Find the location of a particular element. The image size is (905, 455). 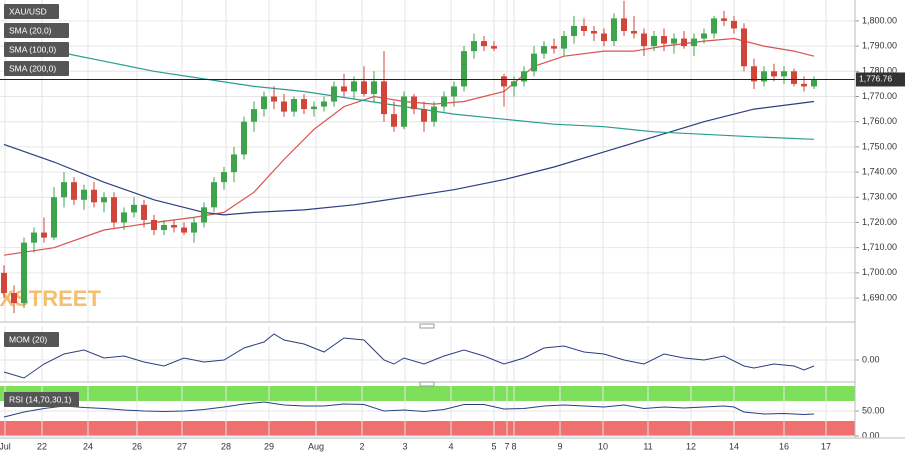

x-tick-label: 10 is located at coordinates (603, 446).